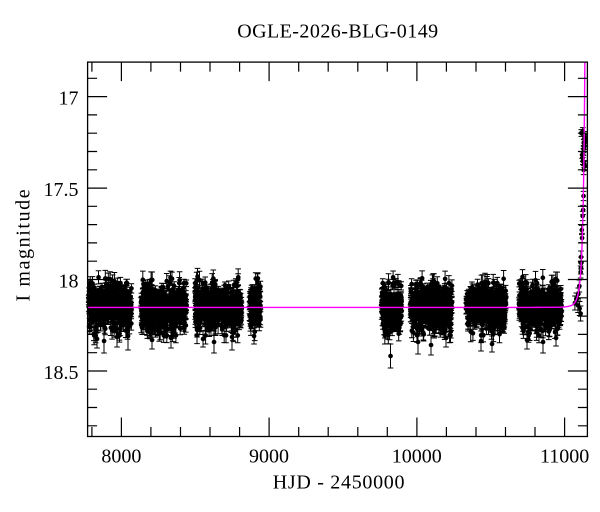 The height and width of the screenshot is (512, 600). Describe the element at coordinates (61, 190) in the screenshot. I see `svg-text: 17.5` at that location.